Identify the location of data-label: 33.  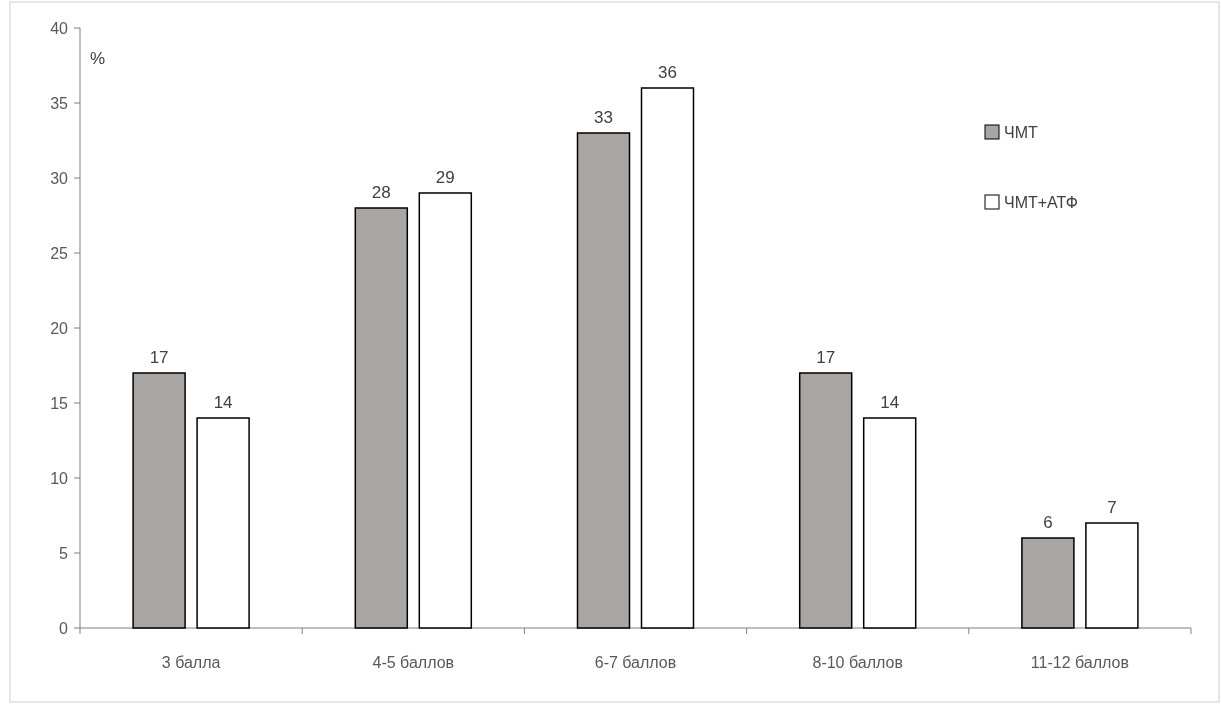
(603, 117).